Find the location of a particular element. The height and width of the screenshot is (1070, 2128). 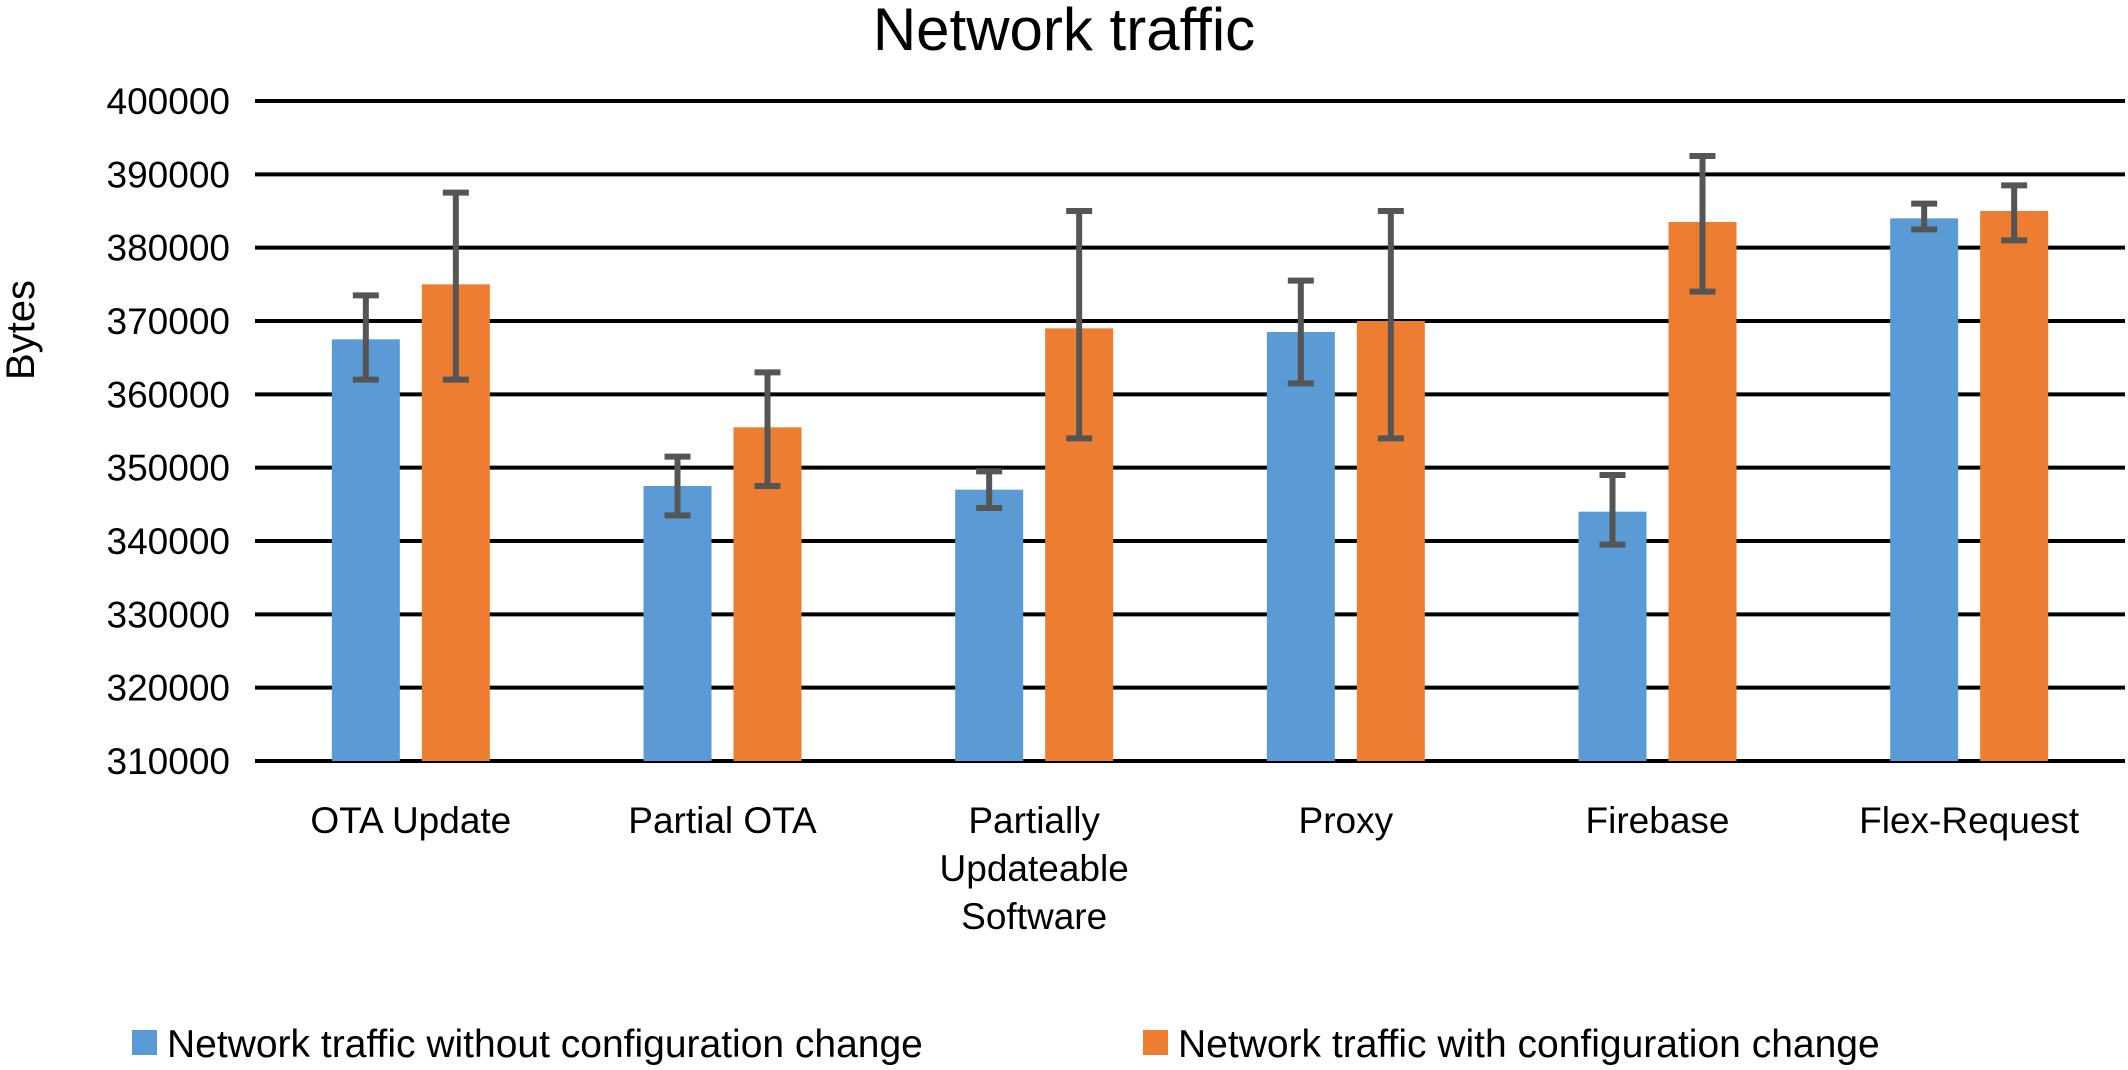

x-category-label: Proxy is located at coordinates (1346, 820).